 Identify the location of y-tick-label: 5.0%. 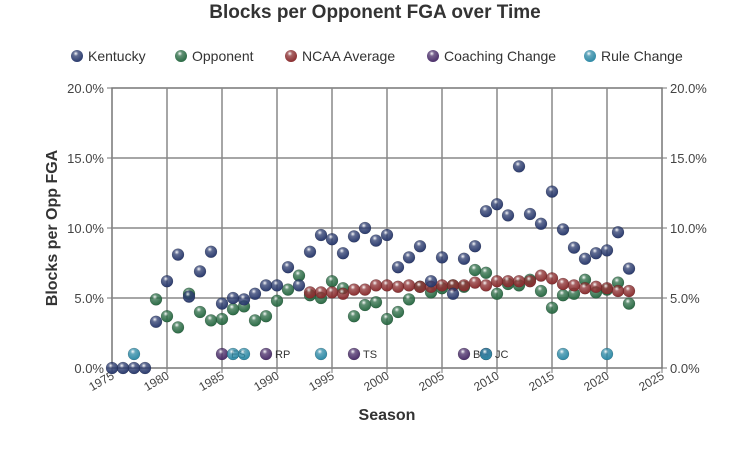
(89, 298).